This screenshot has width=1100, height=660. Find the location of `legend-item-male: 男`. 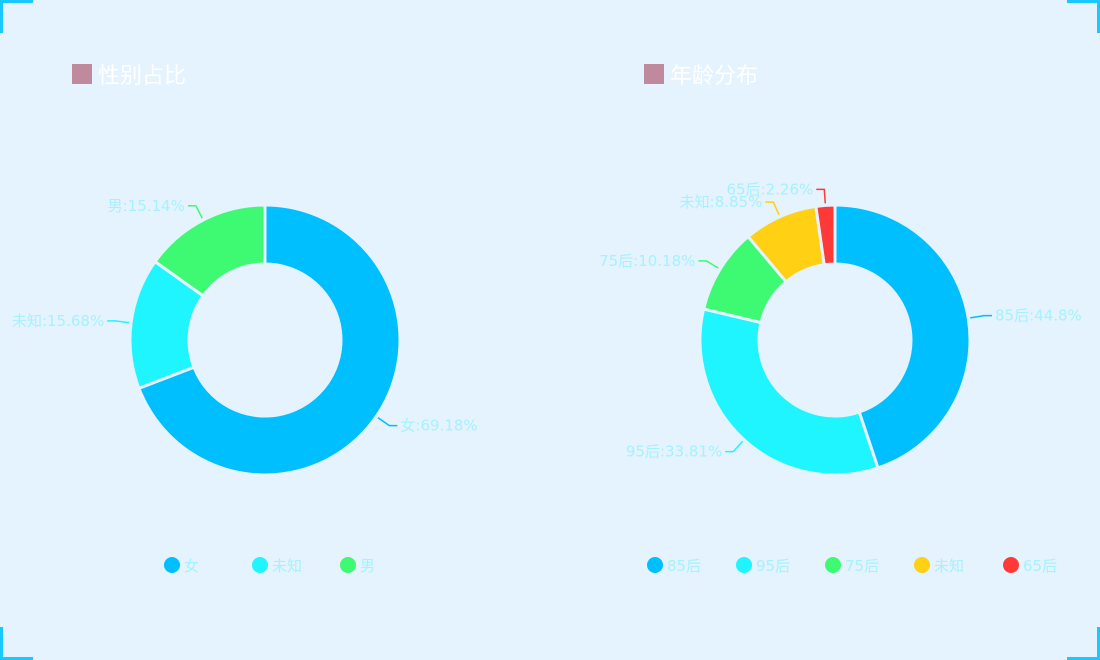

legend-item-male: 男 is located at coordinates (357, 566).